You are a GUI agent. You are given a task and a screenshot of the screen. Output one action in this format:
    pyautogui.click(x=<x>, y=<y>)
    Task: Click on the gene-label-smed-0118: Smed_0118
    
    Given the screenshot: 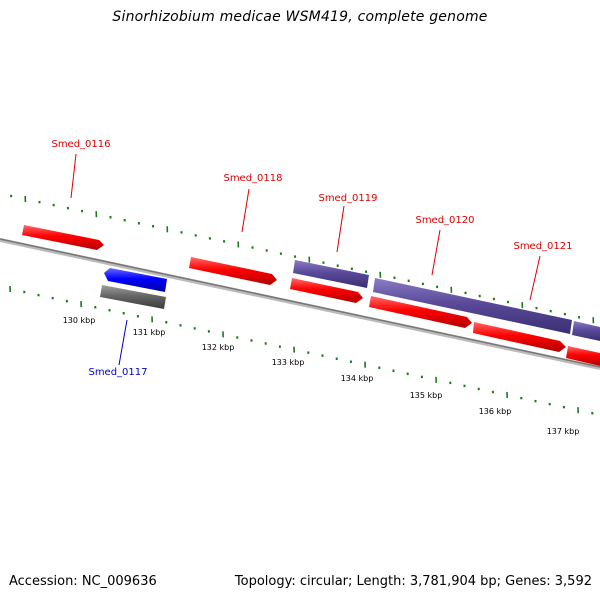 What is the action you would take?
    pyautogui.click(x=252, y=178)
    